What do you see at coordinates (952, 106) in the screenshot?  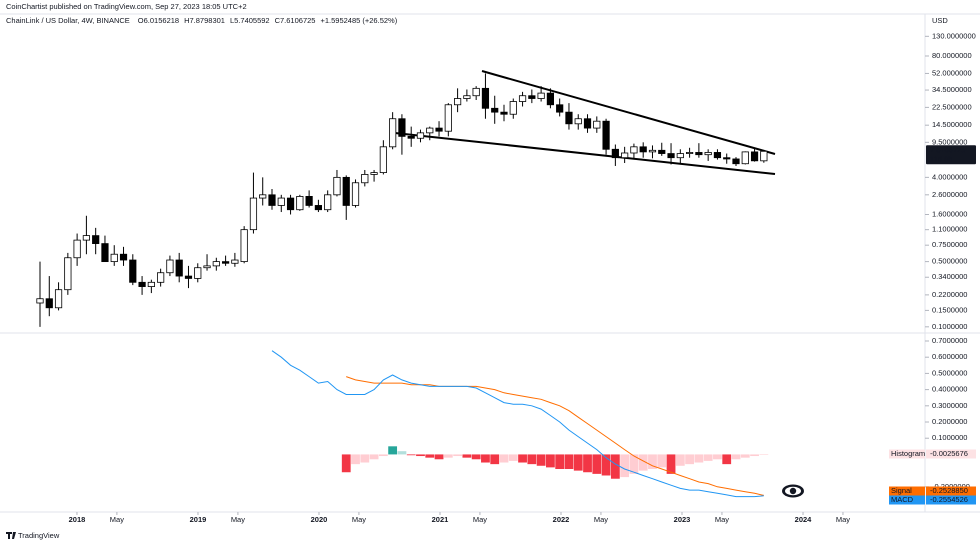 I see `y-tick-label: 22.5000000` at bounding box center [952, 106].